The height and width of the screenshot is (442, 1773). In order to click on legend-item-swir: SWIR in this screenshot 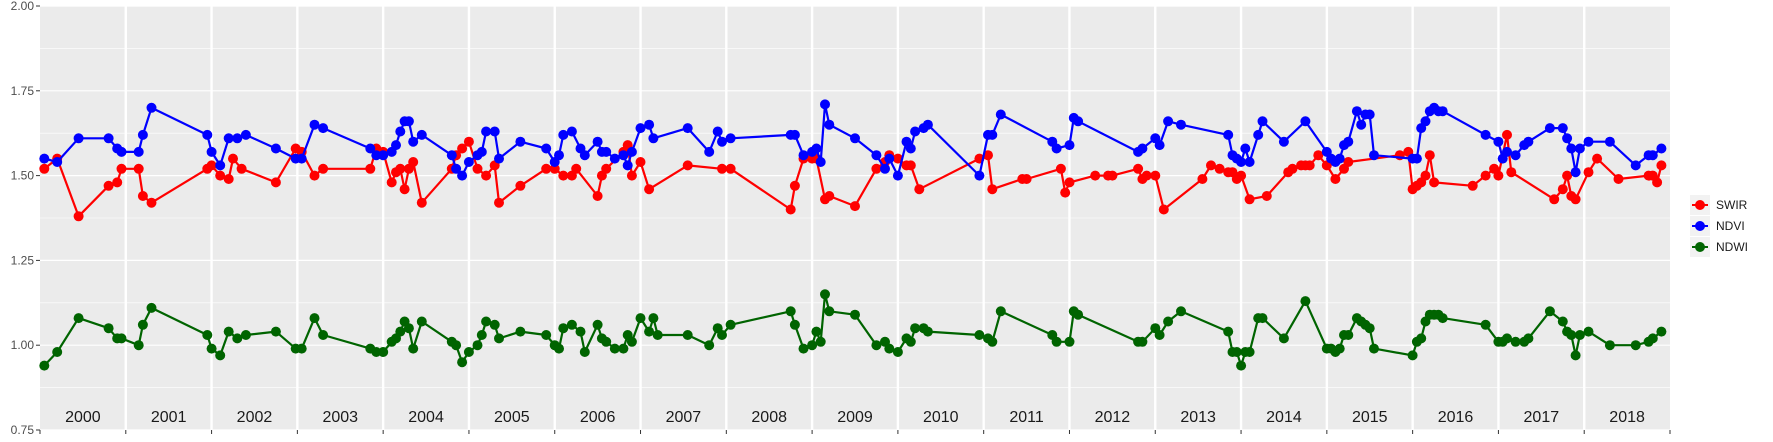, I will do `click(1719, 205)`.